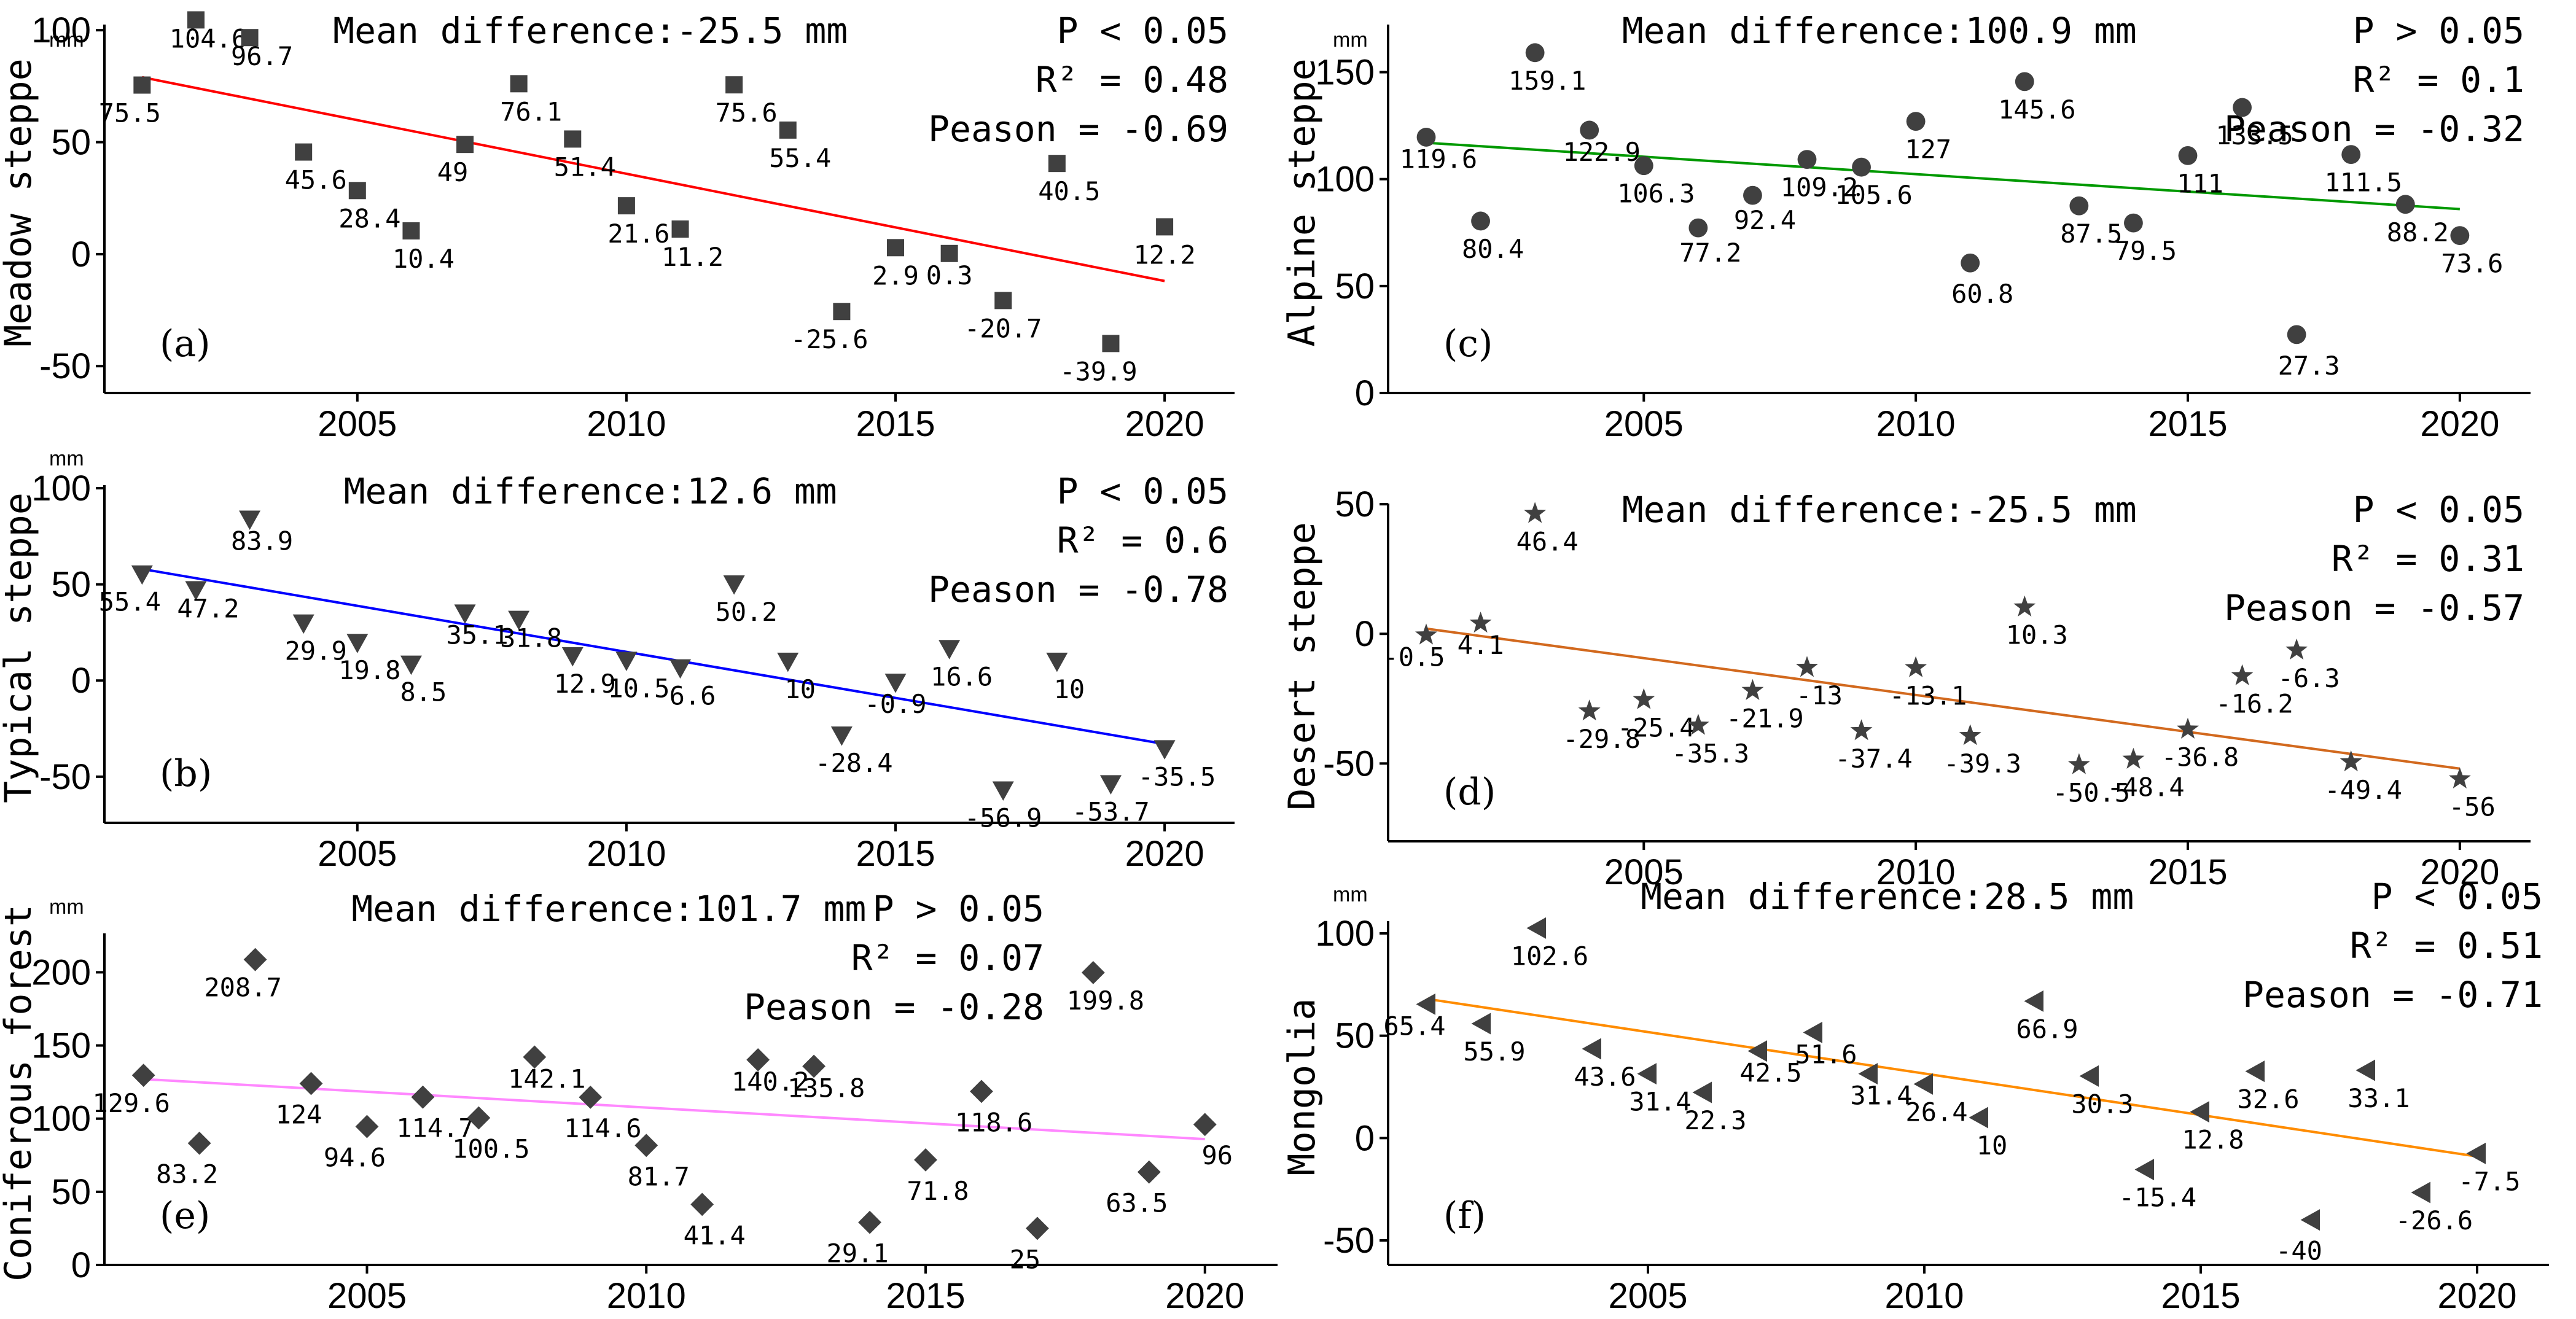  I want to click on data-label: 49, so click(453, 172).